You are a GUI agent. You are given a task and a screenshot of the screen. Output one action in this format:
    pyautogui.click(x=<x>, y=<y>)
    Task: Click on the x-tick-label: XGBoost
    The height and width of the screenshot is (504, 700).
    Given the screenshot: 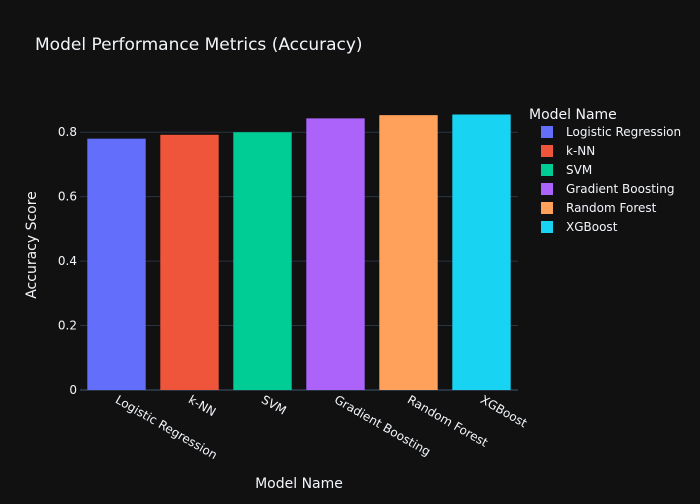 What is the action you would take?
    pyautogui.click(x=504, y=411)
    